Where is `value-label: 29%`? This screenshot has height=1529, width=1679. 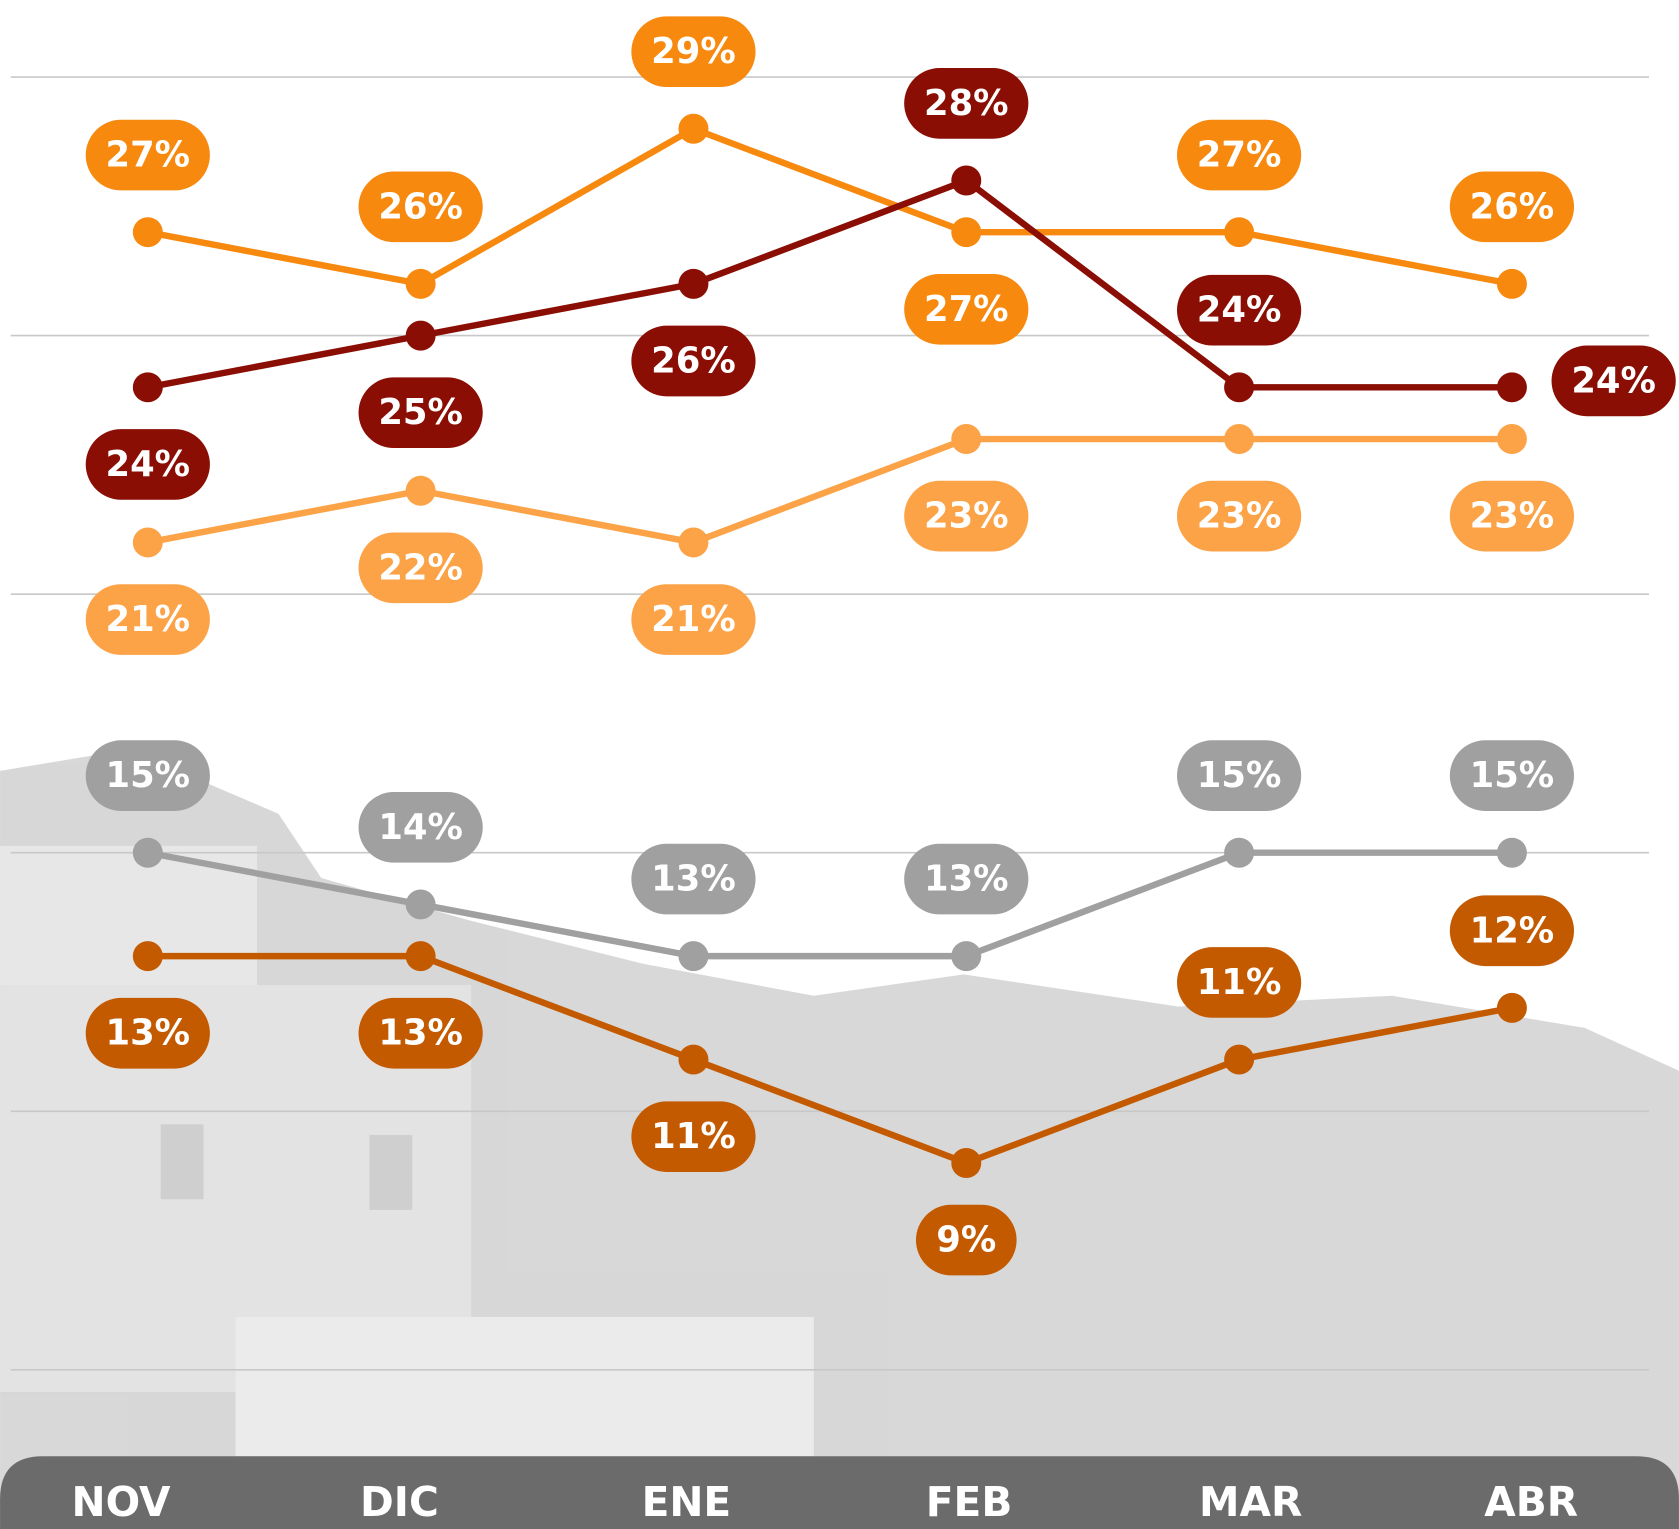
value-label: 29% is located at coordinates (693, 51).